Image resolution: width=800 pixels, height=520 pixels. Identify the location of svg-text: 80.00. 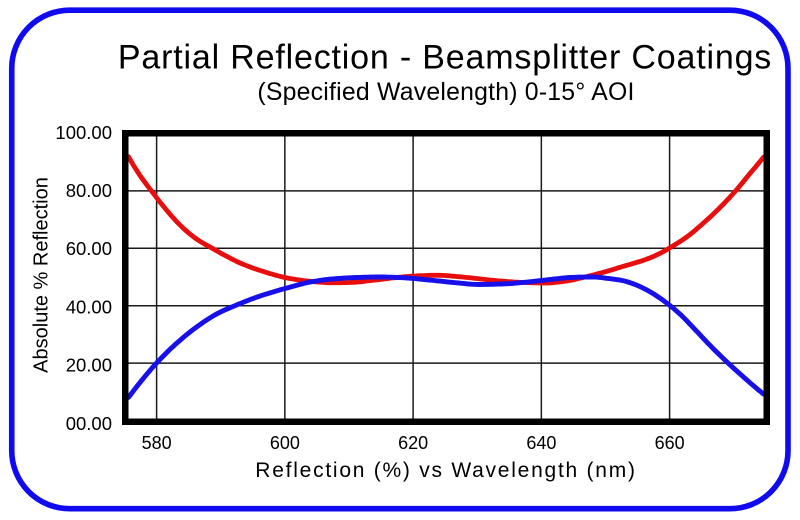
(89, 190).